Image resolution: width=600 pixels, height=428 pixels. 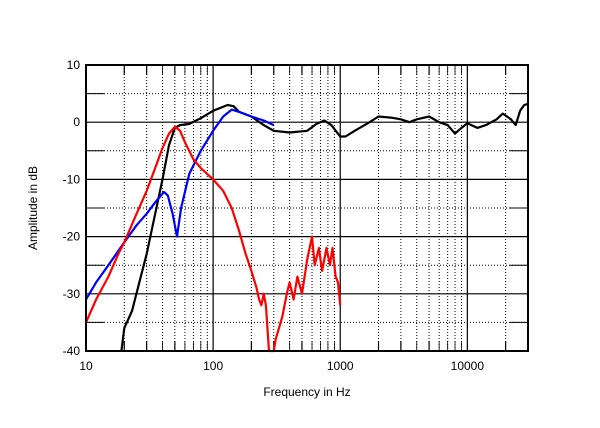 I want to click on x-axis-label: Frequency in Hz, so click(x=306, y=392).